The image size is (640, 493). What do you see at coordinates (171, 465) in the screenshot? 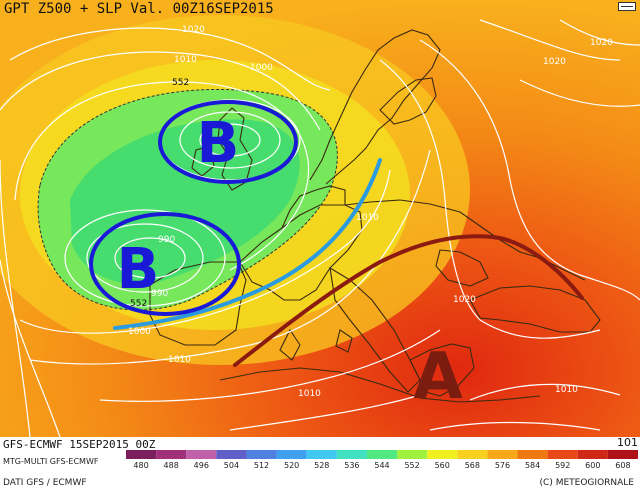
I see `legend-value: 488` at bounding box center [171, 465].